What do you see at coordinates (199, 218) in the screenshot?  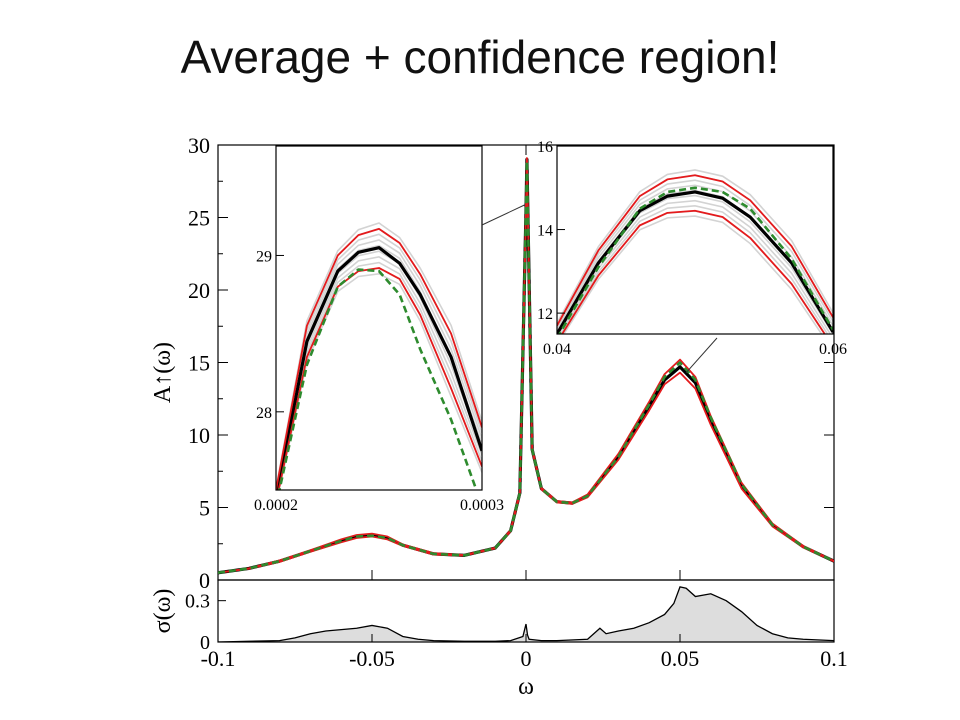 I see `y-tick-label: 25` at bounding box center [199, 218].